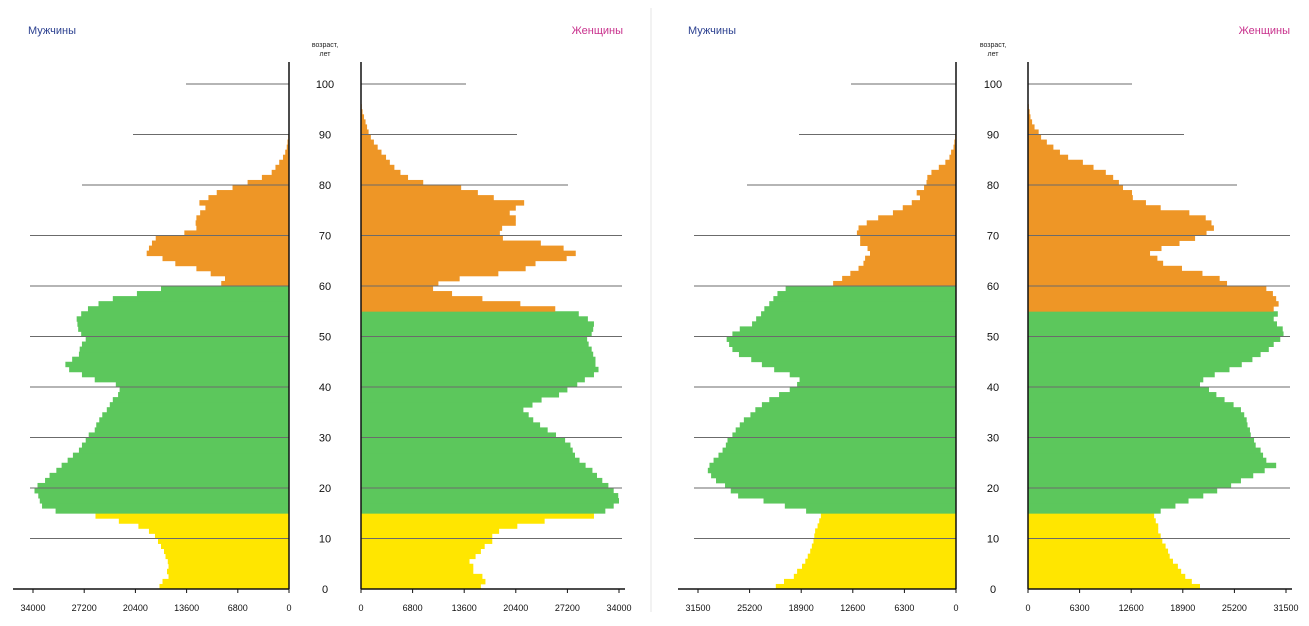 This screenshot has width=1309, height=626. Describe the element at coordinates (325, 50) in the screenshot. I see `age-axis-label: возраст,лет` at that location.